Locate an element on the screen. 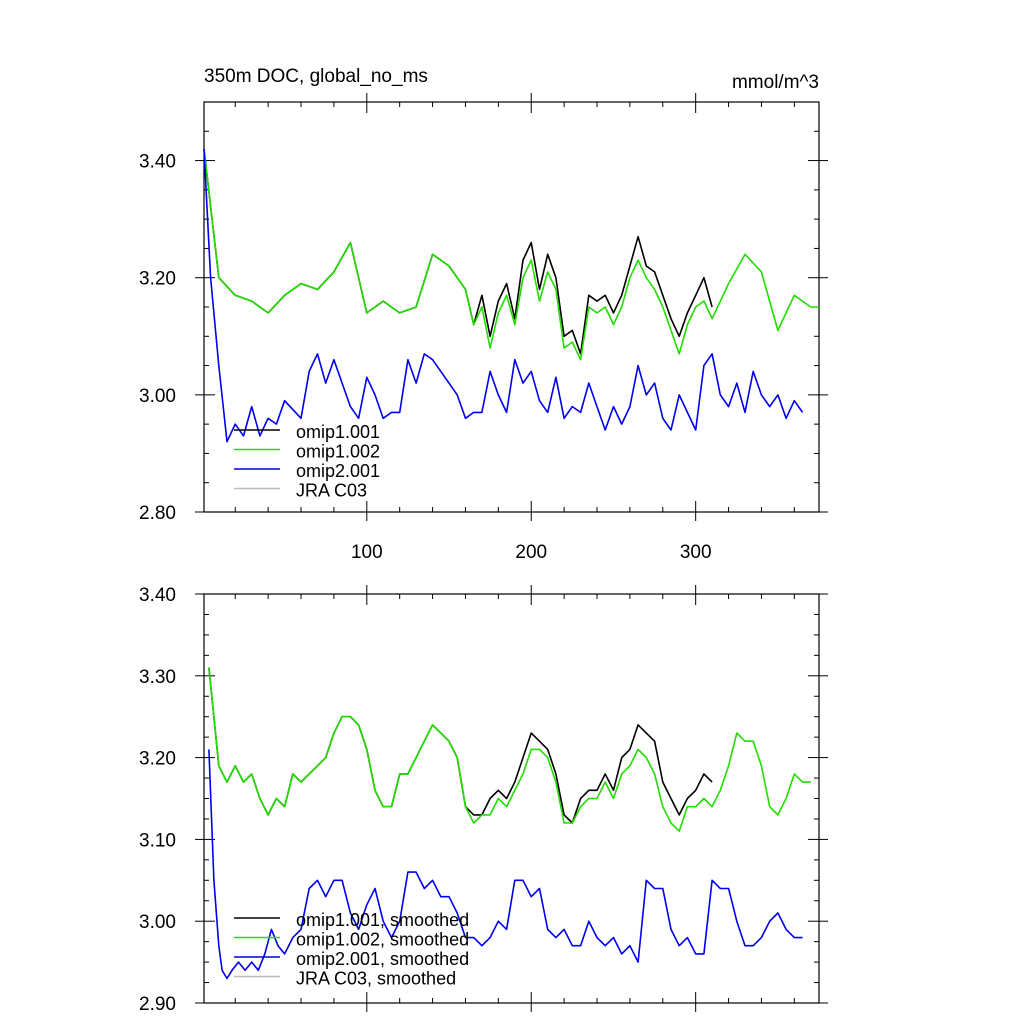 The height and width of the screenshot is (1024, 1024). x-tick-label: 300 is located at coordinates (696, 552).